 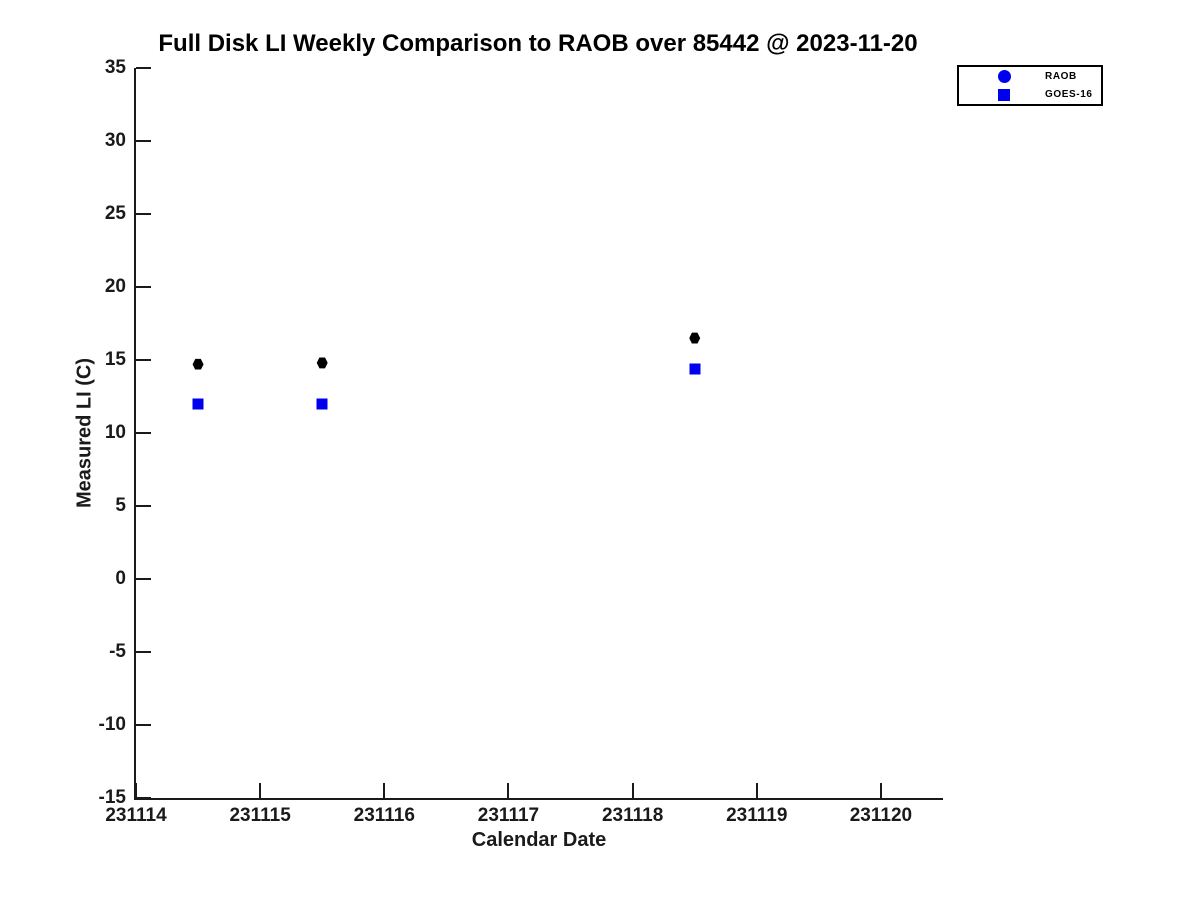 I want to click on legend-entry-raob: RAOB, so click(x=1030, y=77).